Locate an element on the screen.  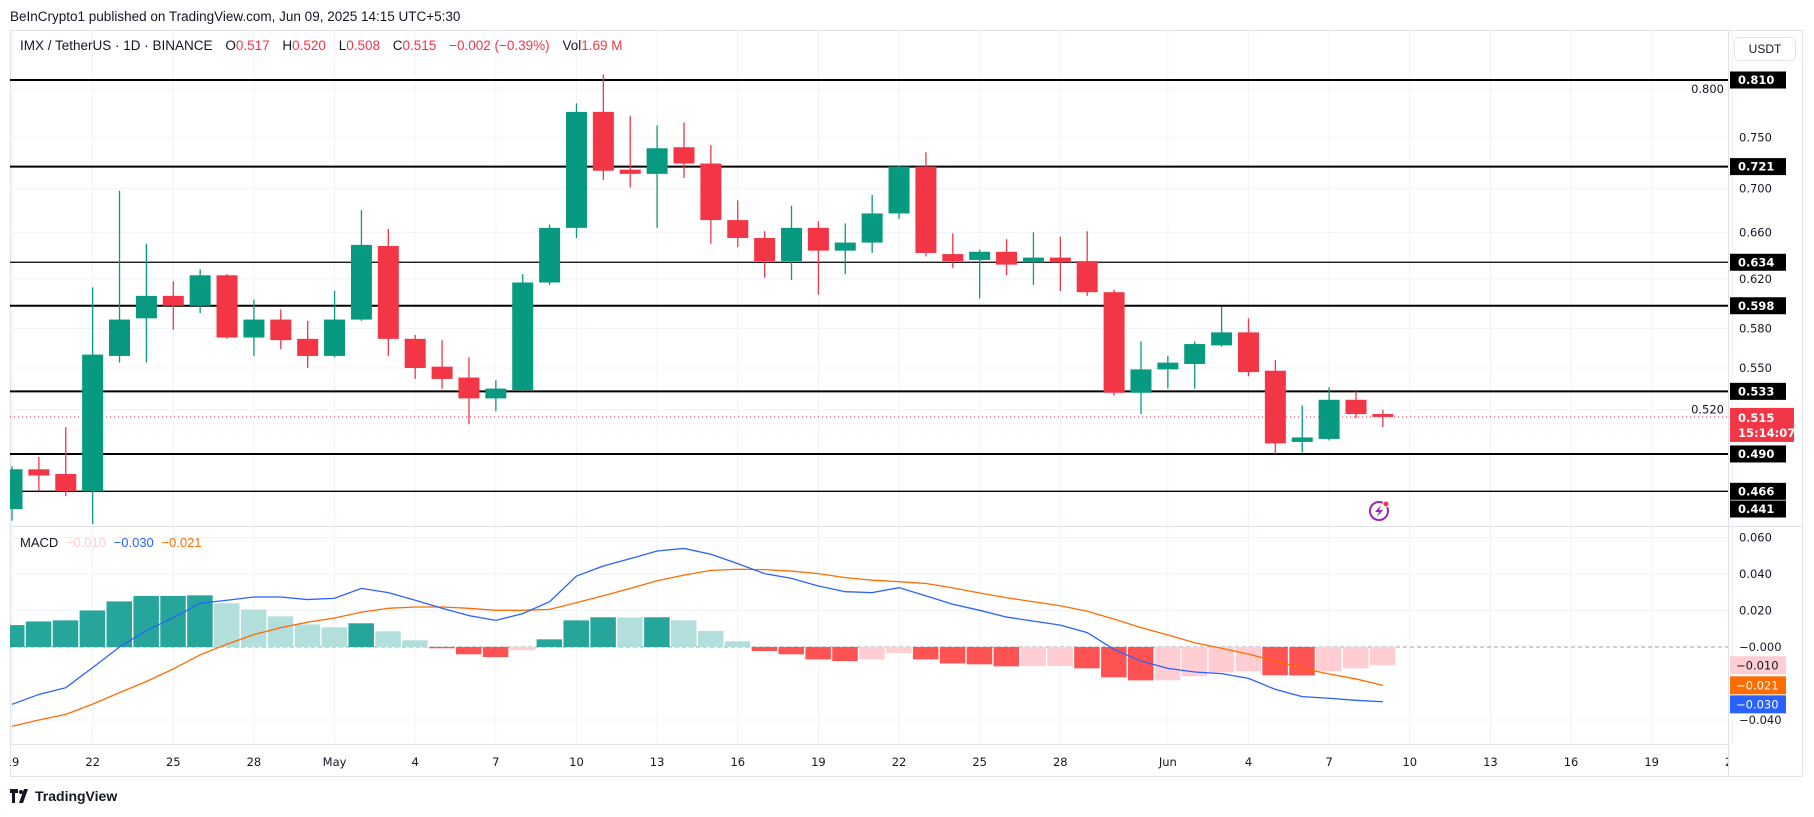
time-tick-label: 4 is located at coordinates (1248, 762).